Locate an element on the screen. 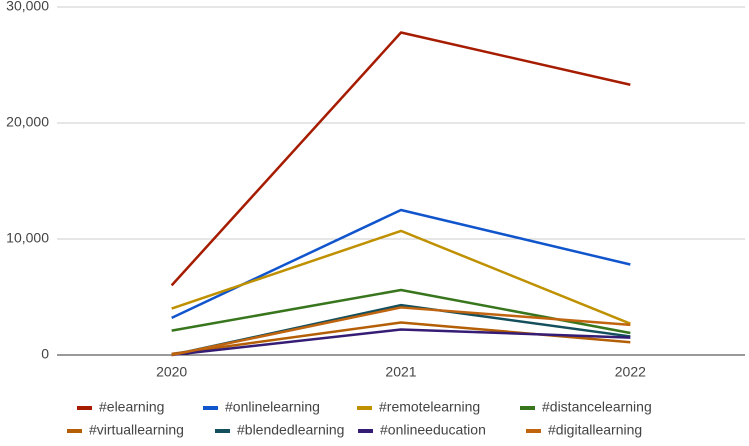  legend-label: #remotelearning is located at coordinates (429, 407).